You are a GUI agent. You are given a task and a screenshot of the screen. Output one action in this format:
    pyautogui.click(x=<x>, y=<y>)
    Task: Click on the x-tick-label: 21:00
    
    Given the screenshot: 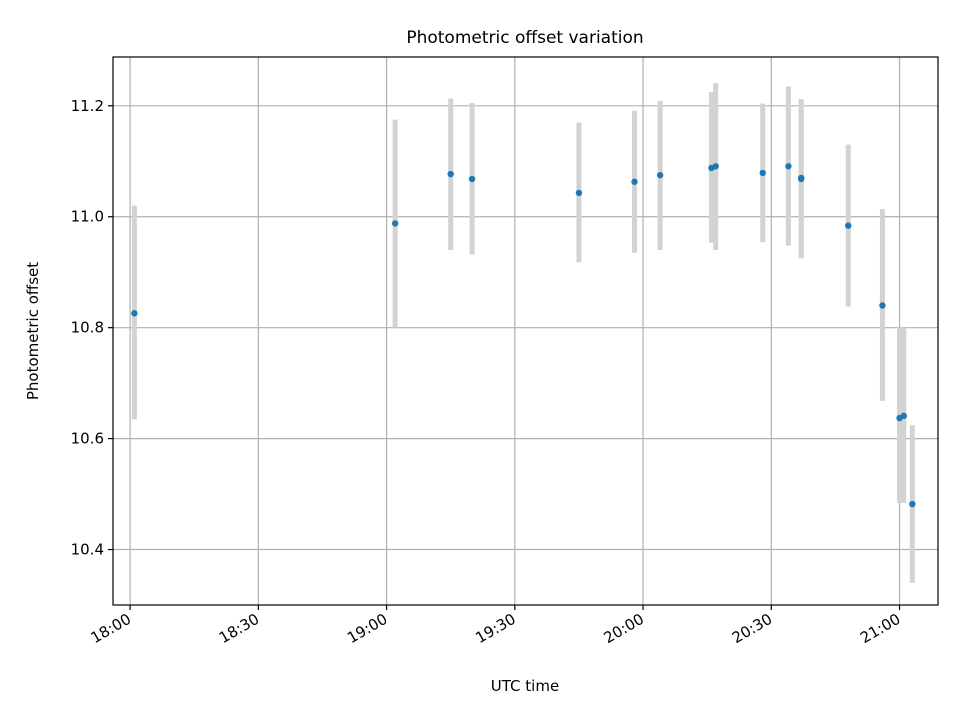 What is the action you would take?
    pyautogui.click(x=880, y=628)
    